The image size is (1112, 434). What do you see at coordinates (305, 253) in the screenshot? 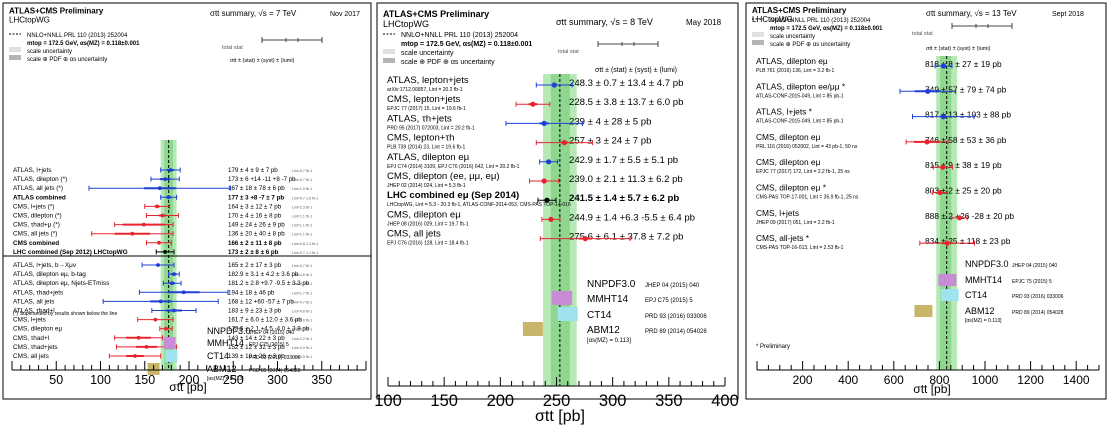
I see `measurement-lumi: Lint=0.7-1.1 fb-1` at bounding box center [305, 253].